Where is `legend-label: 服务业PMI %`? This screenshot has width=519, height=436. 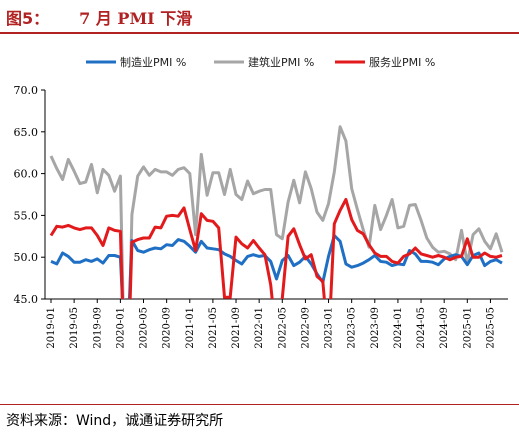 legend-label: 服务业PMI % is located at coordinates (402, 62).